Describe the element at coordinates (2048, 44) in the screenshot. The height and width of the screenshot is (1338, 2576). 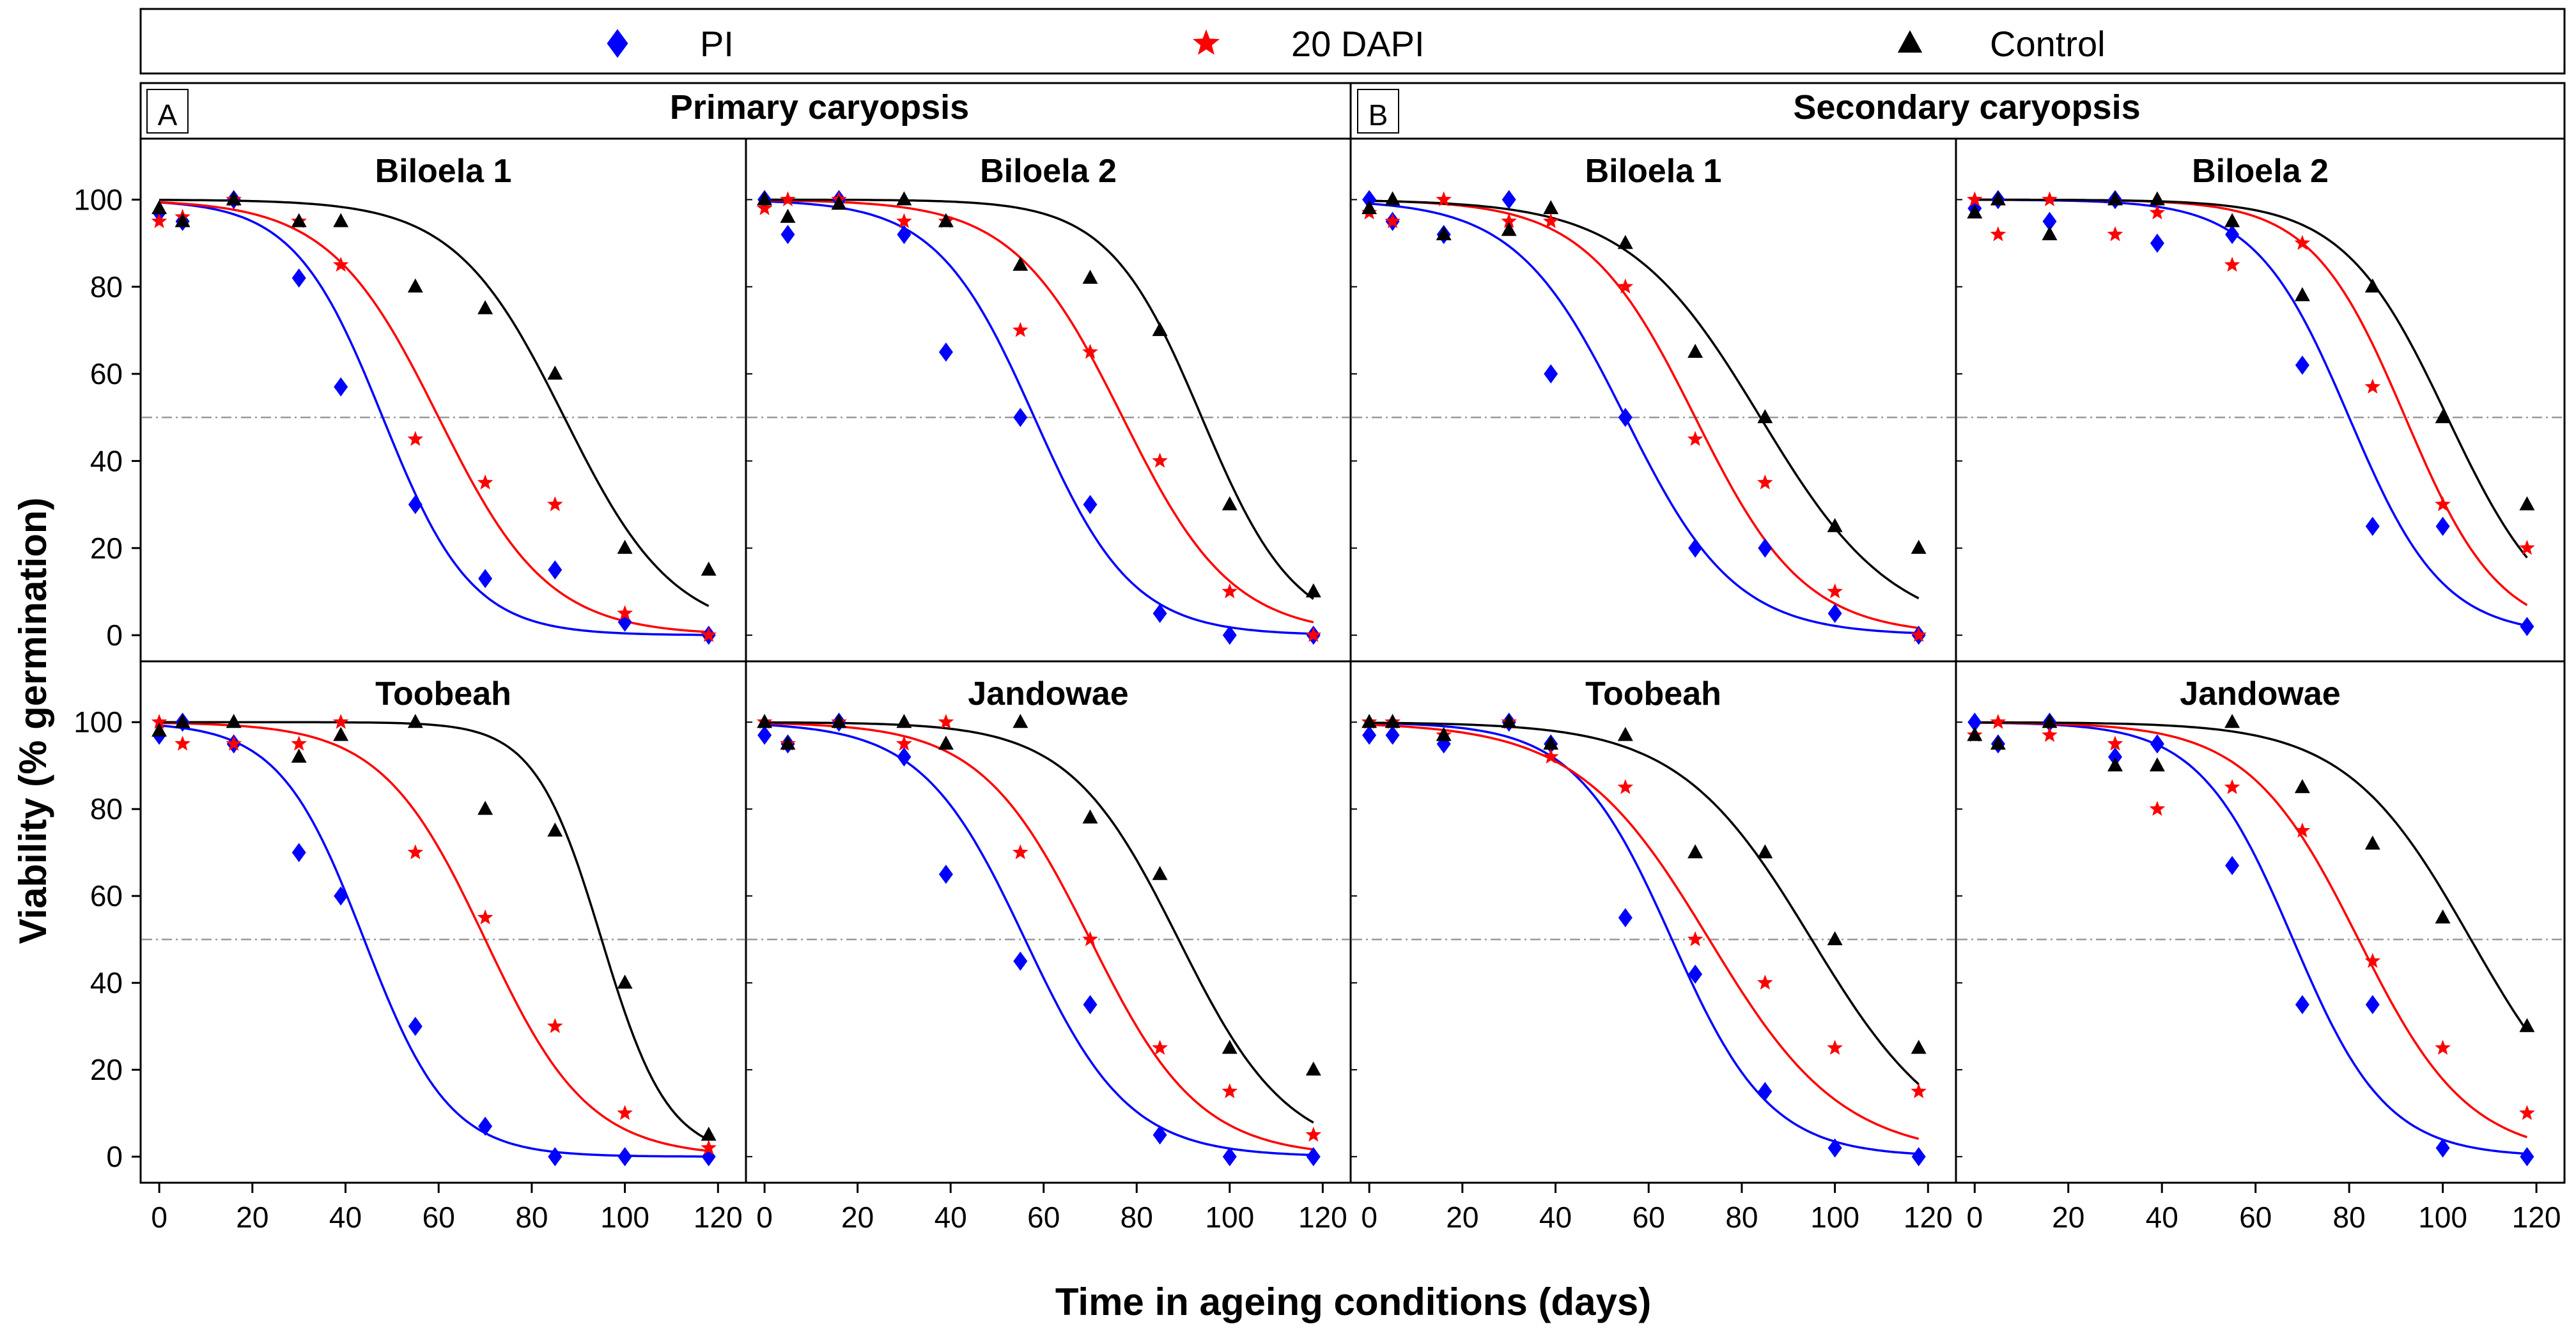
I see `legend-control-label: Control` at that location.